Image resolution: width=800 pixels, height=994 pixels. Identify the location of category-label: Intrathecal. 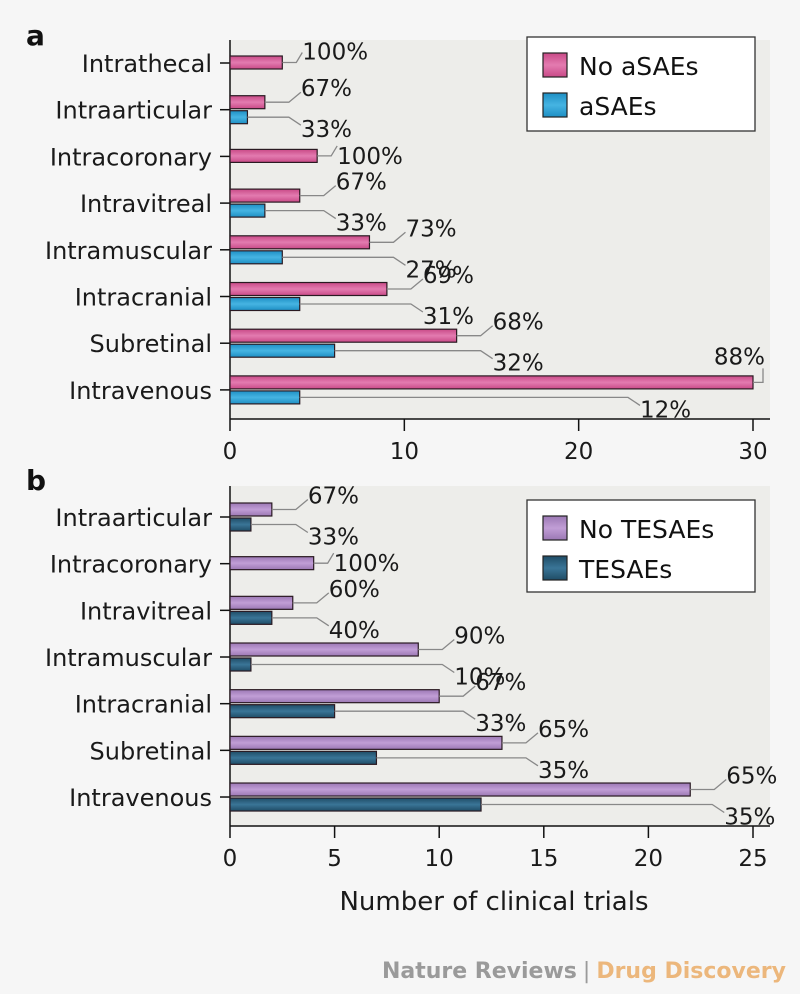
(147, 64).